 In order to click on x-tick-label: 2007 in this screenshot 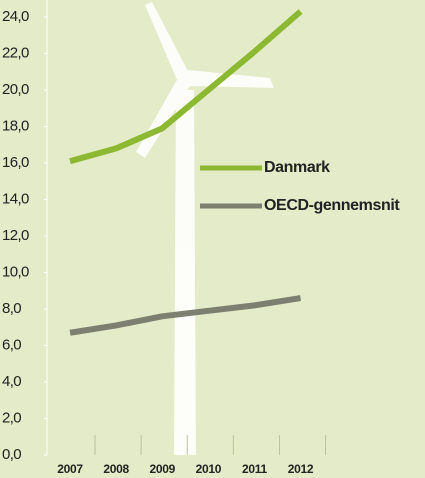, I will do `click(70, 469)`.